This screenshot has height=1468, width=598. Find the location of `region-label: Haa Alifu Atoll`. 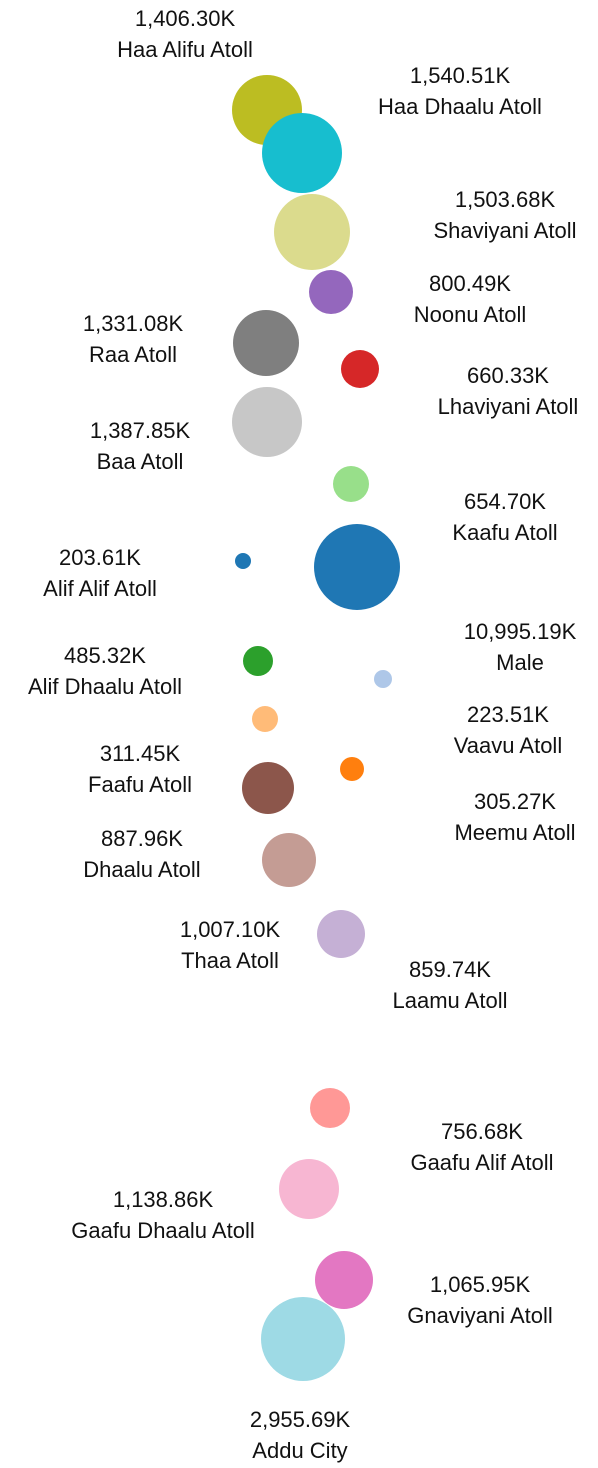

region-label: Haa Alifu Atoll is located at coordinates (185, 49).